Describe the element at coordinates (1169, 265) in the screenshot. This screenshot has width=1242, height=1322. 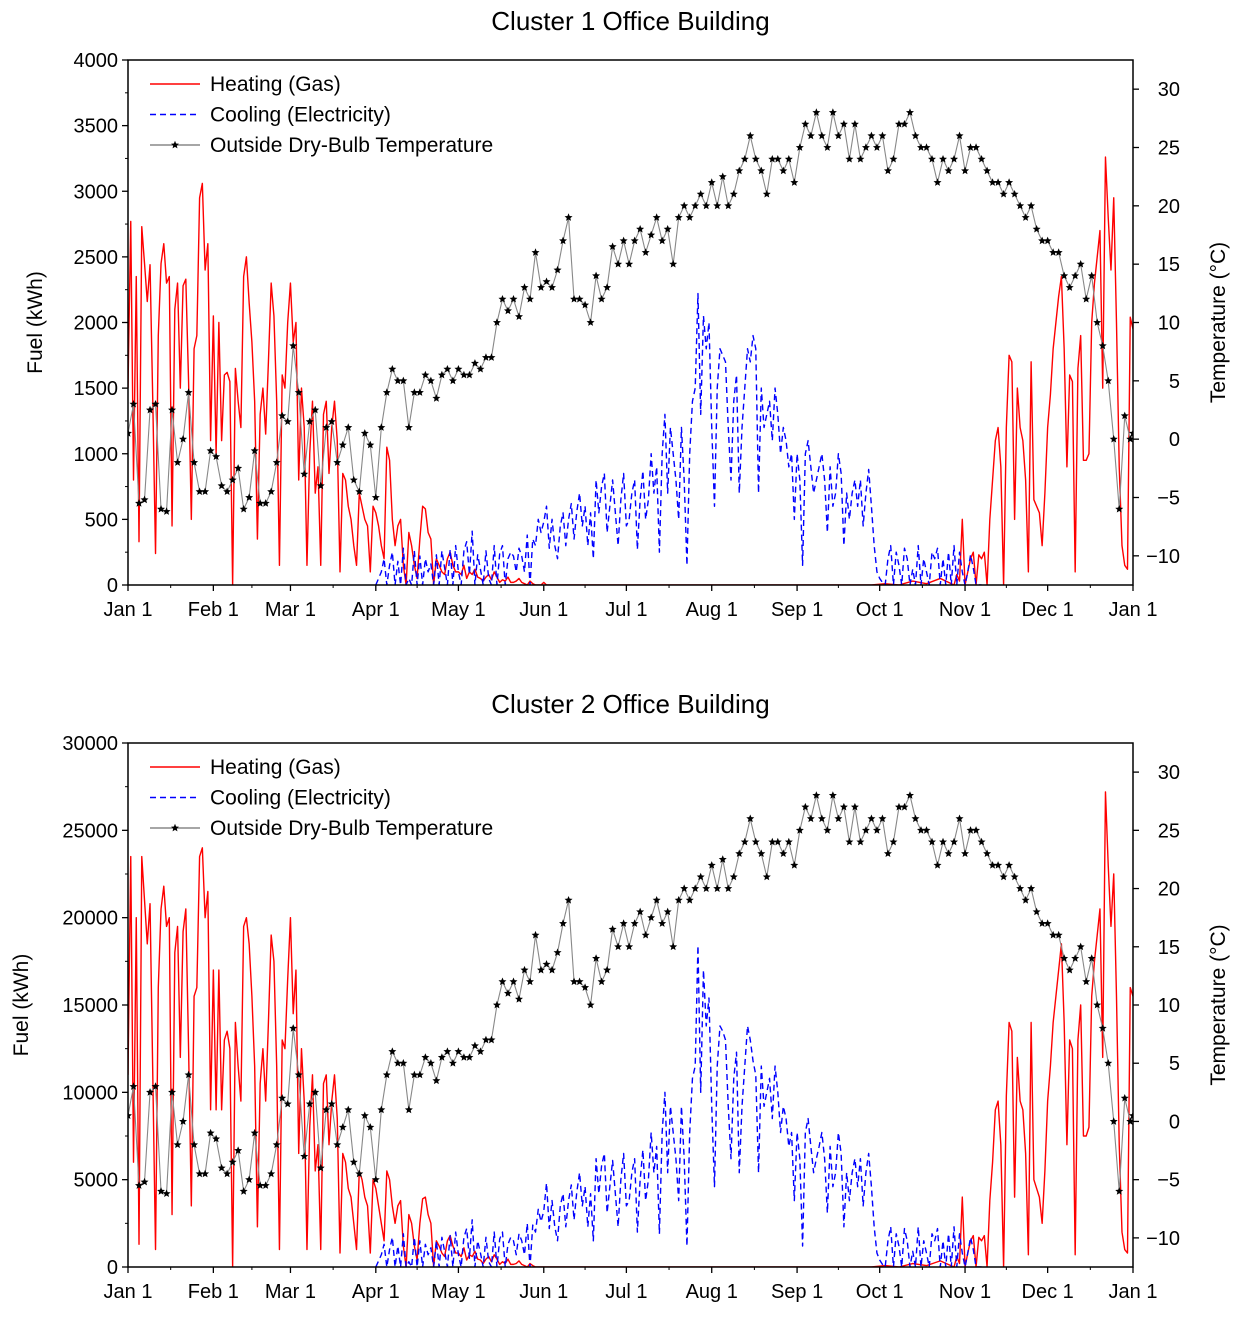
I see `y2-tick-label: 15` at that location.